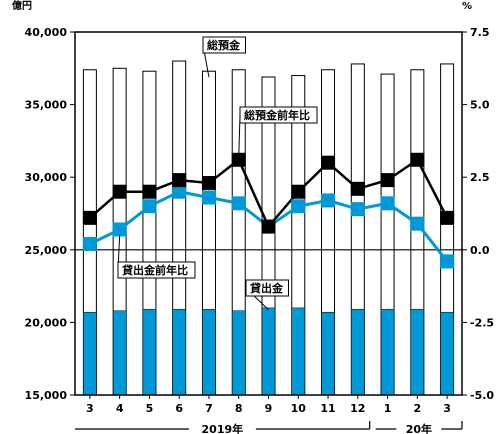  I want to click on right-tick-label: 0.0, so click(480, 250).